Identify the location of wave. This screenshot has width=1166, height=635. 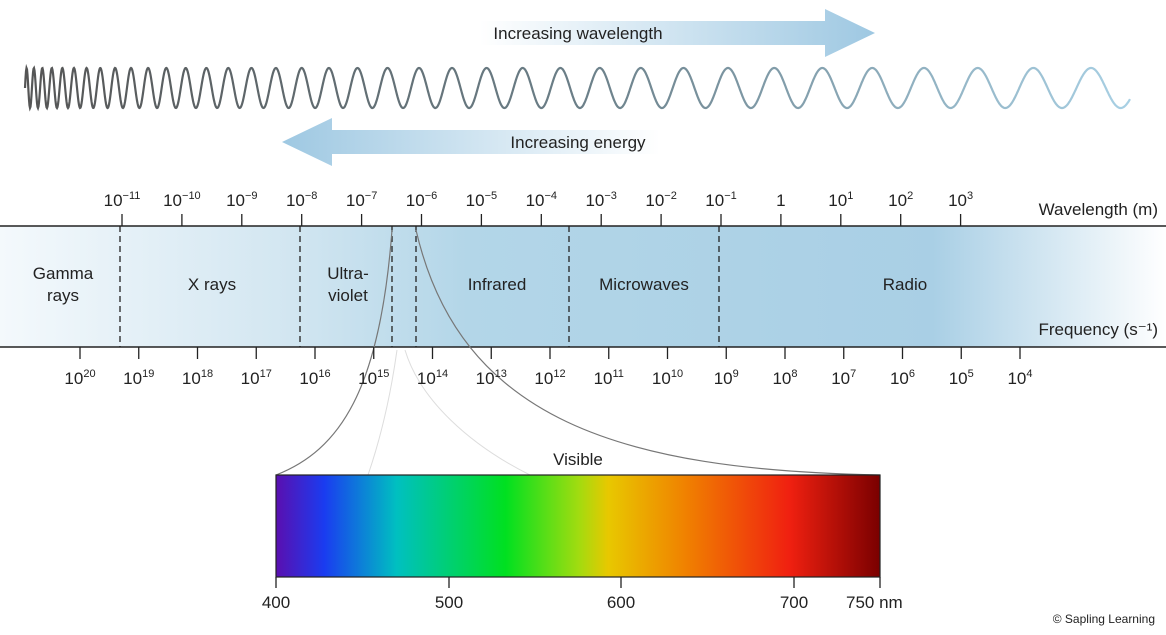
(577, 87).